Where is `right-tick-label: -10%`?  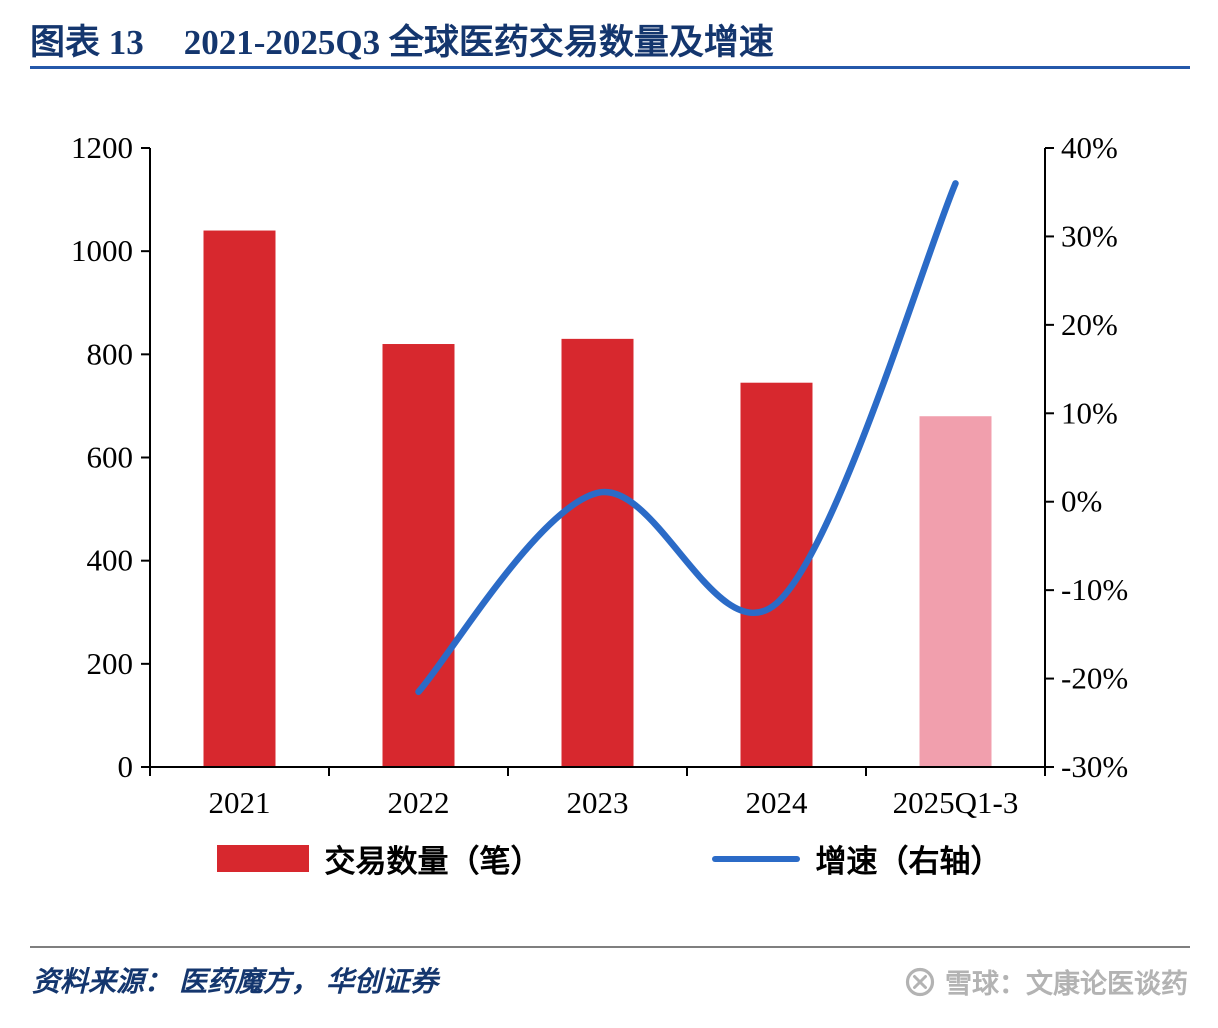
right-tick-label: -10% is located at coordinates (1094, 589).